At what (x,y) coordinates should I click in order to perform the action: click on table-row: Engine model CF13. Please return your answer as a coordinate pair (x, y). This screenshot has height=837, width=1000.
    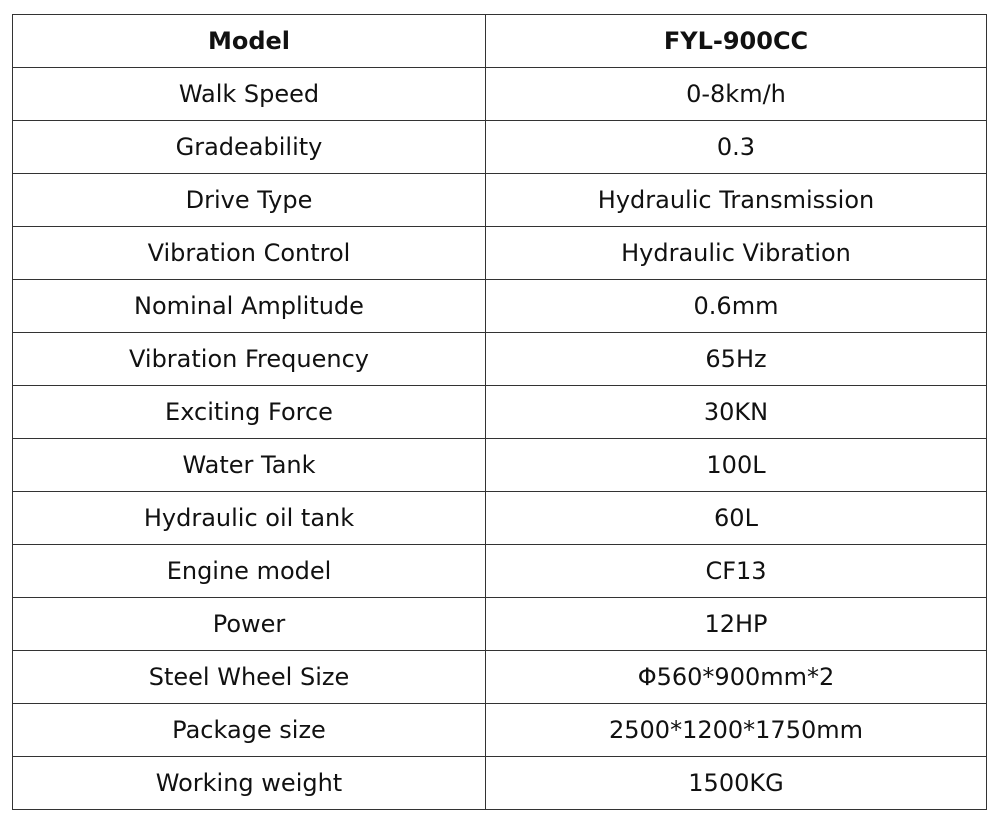
    Looking at the image, I should click on (499, 571).